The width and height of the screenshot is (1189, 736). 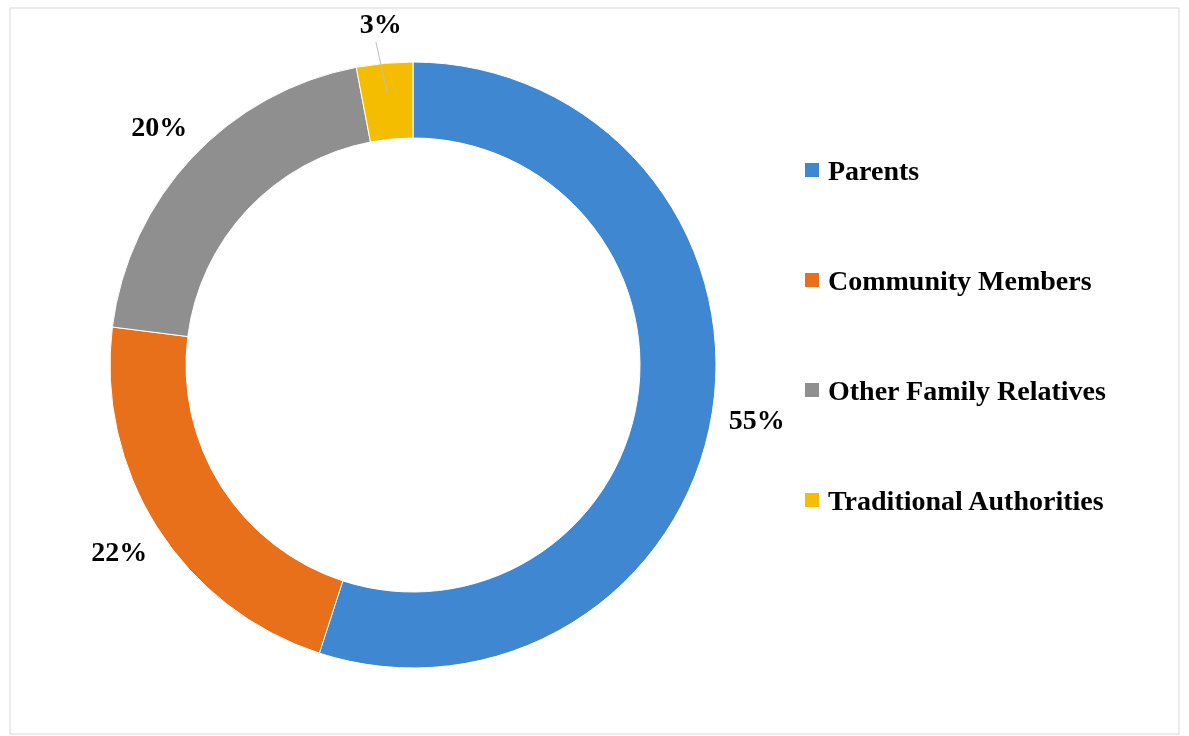 What do you see at coordinates (159, 127) in the screenshot?
I see `data-label: 20%` at bounding box center [159, 127].